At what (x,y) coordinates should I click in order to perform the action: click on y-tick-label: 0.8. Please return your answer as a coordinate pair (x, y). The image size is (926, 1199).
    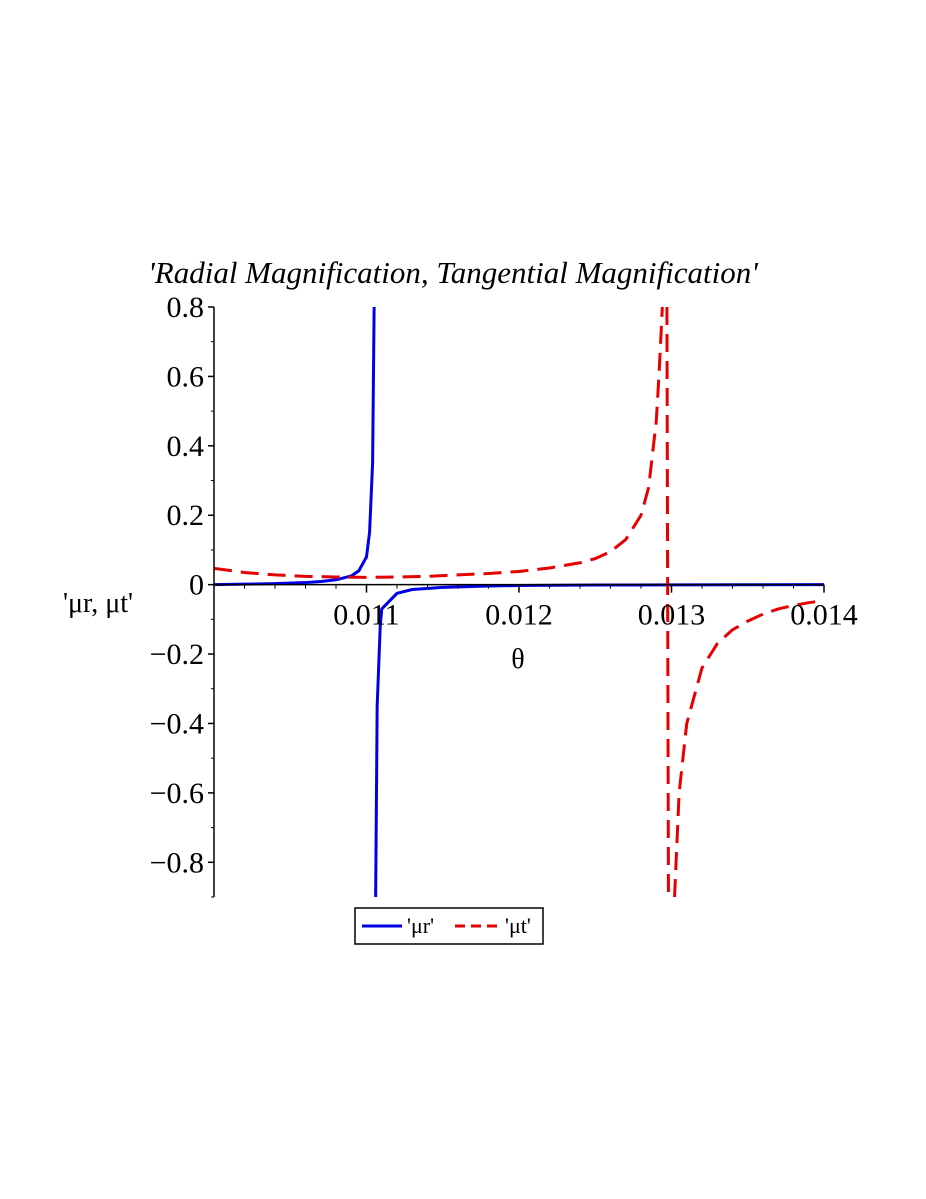
    Looking at the image, I should click on (186, 307).